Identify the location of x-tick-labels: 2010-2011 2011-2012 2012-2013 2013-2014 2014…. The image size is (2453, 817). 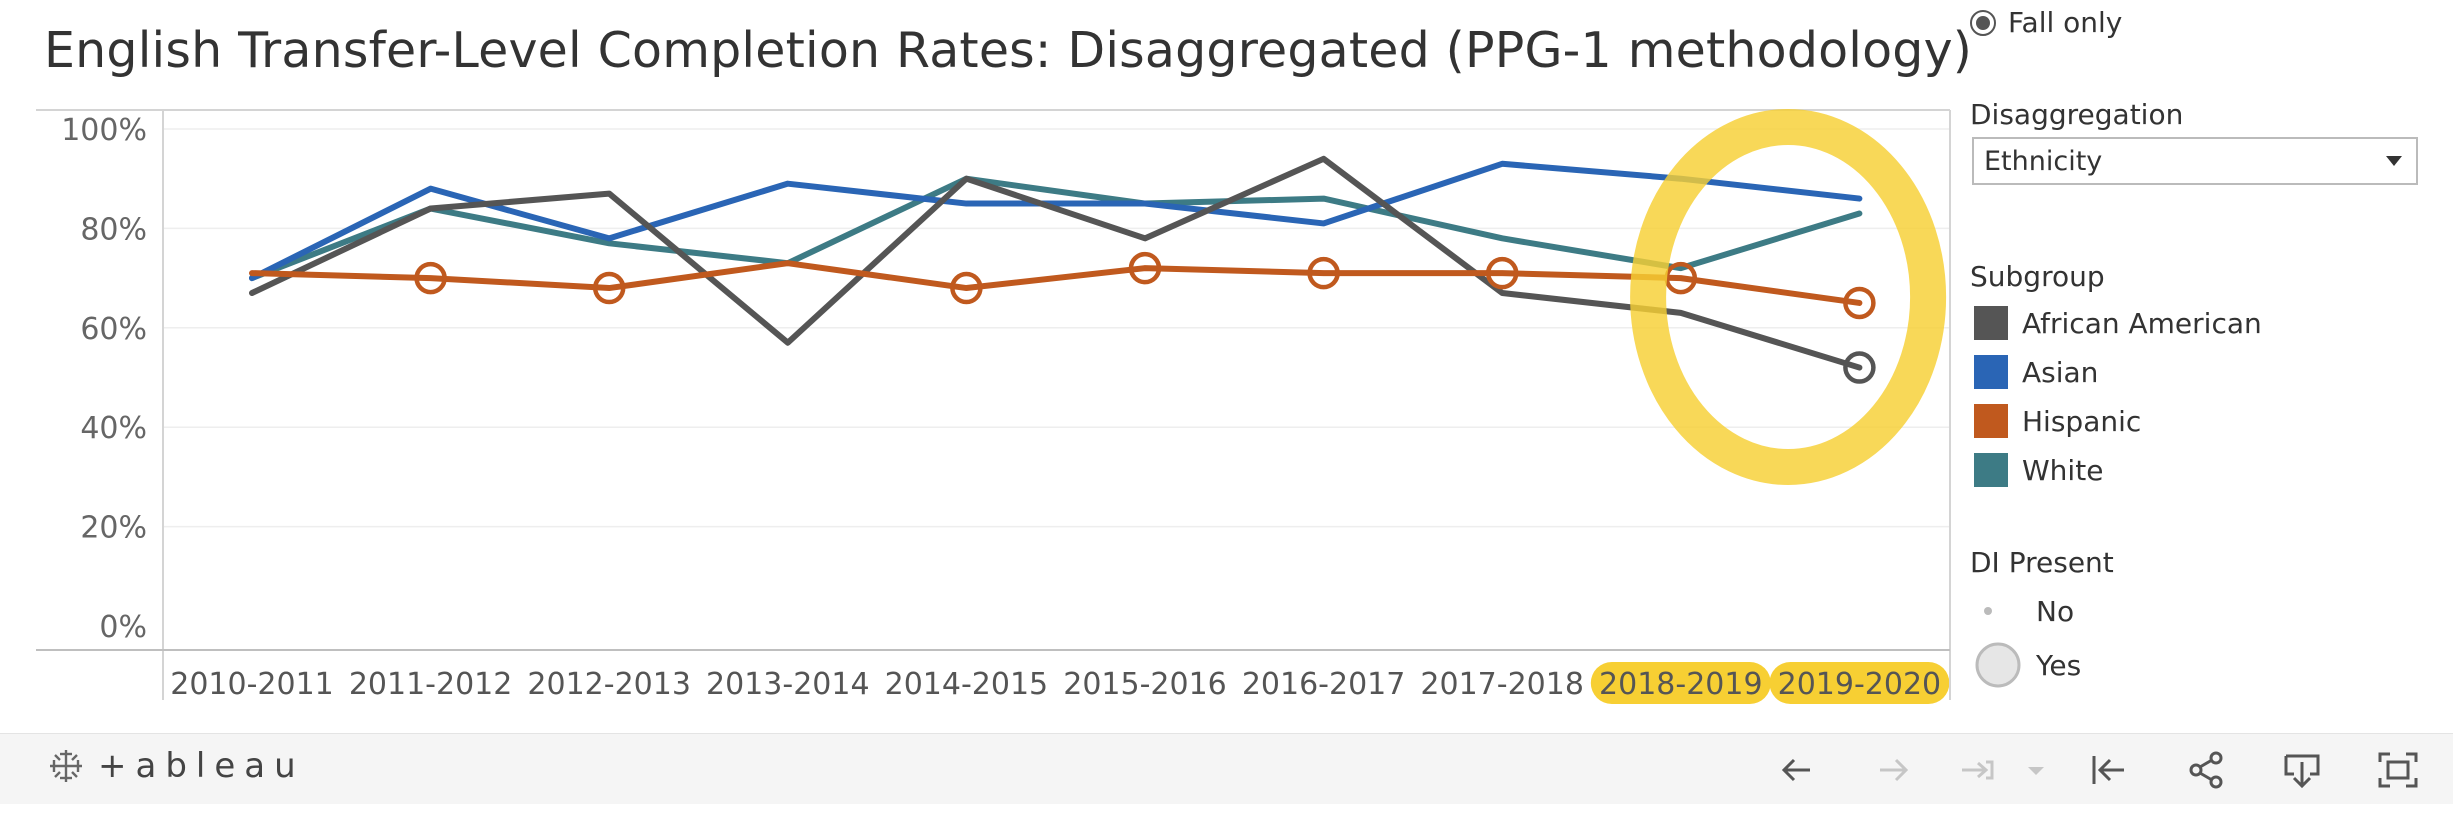
(1055, 684).